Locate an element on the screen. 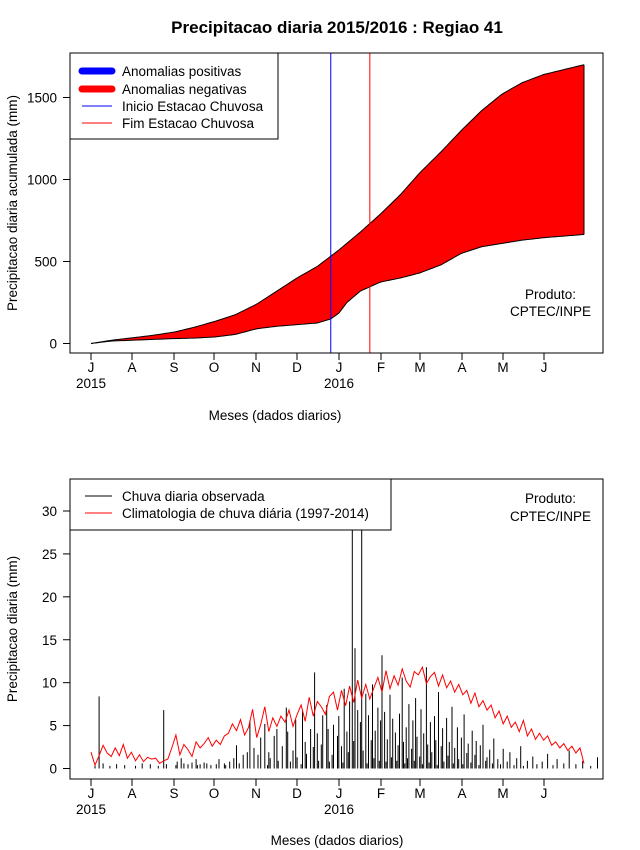 This screenshot has width=640, height=850. bottom-y-tick-label: 25 is located at coordinates (49, 554).